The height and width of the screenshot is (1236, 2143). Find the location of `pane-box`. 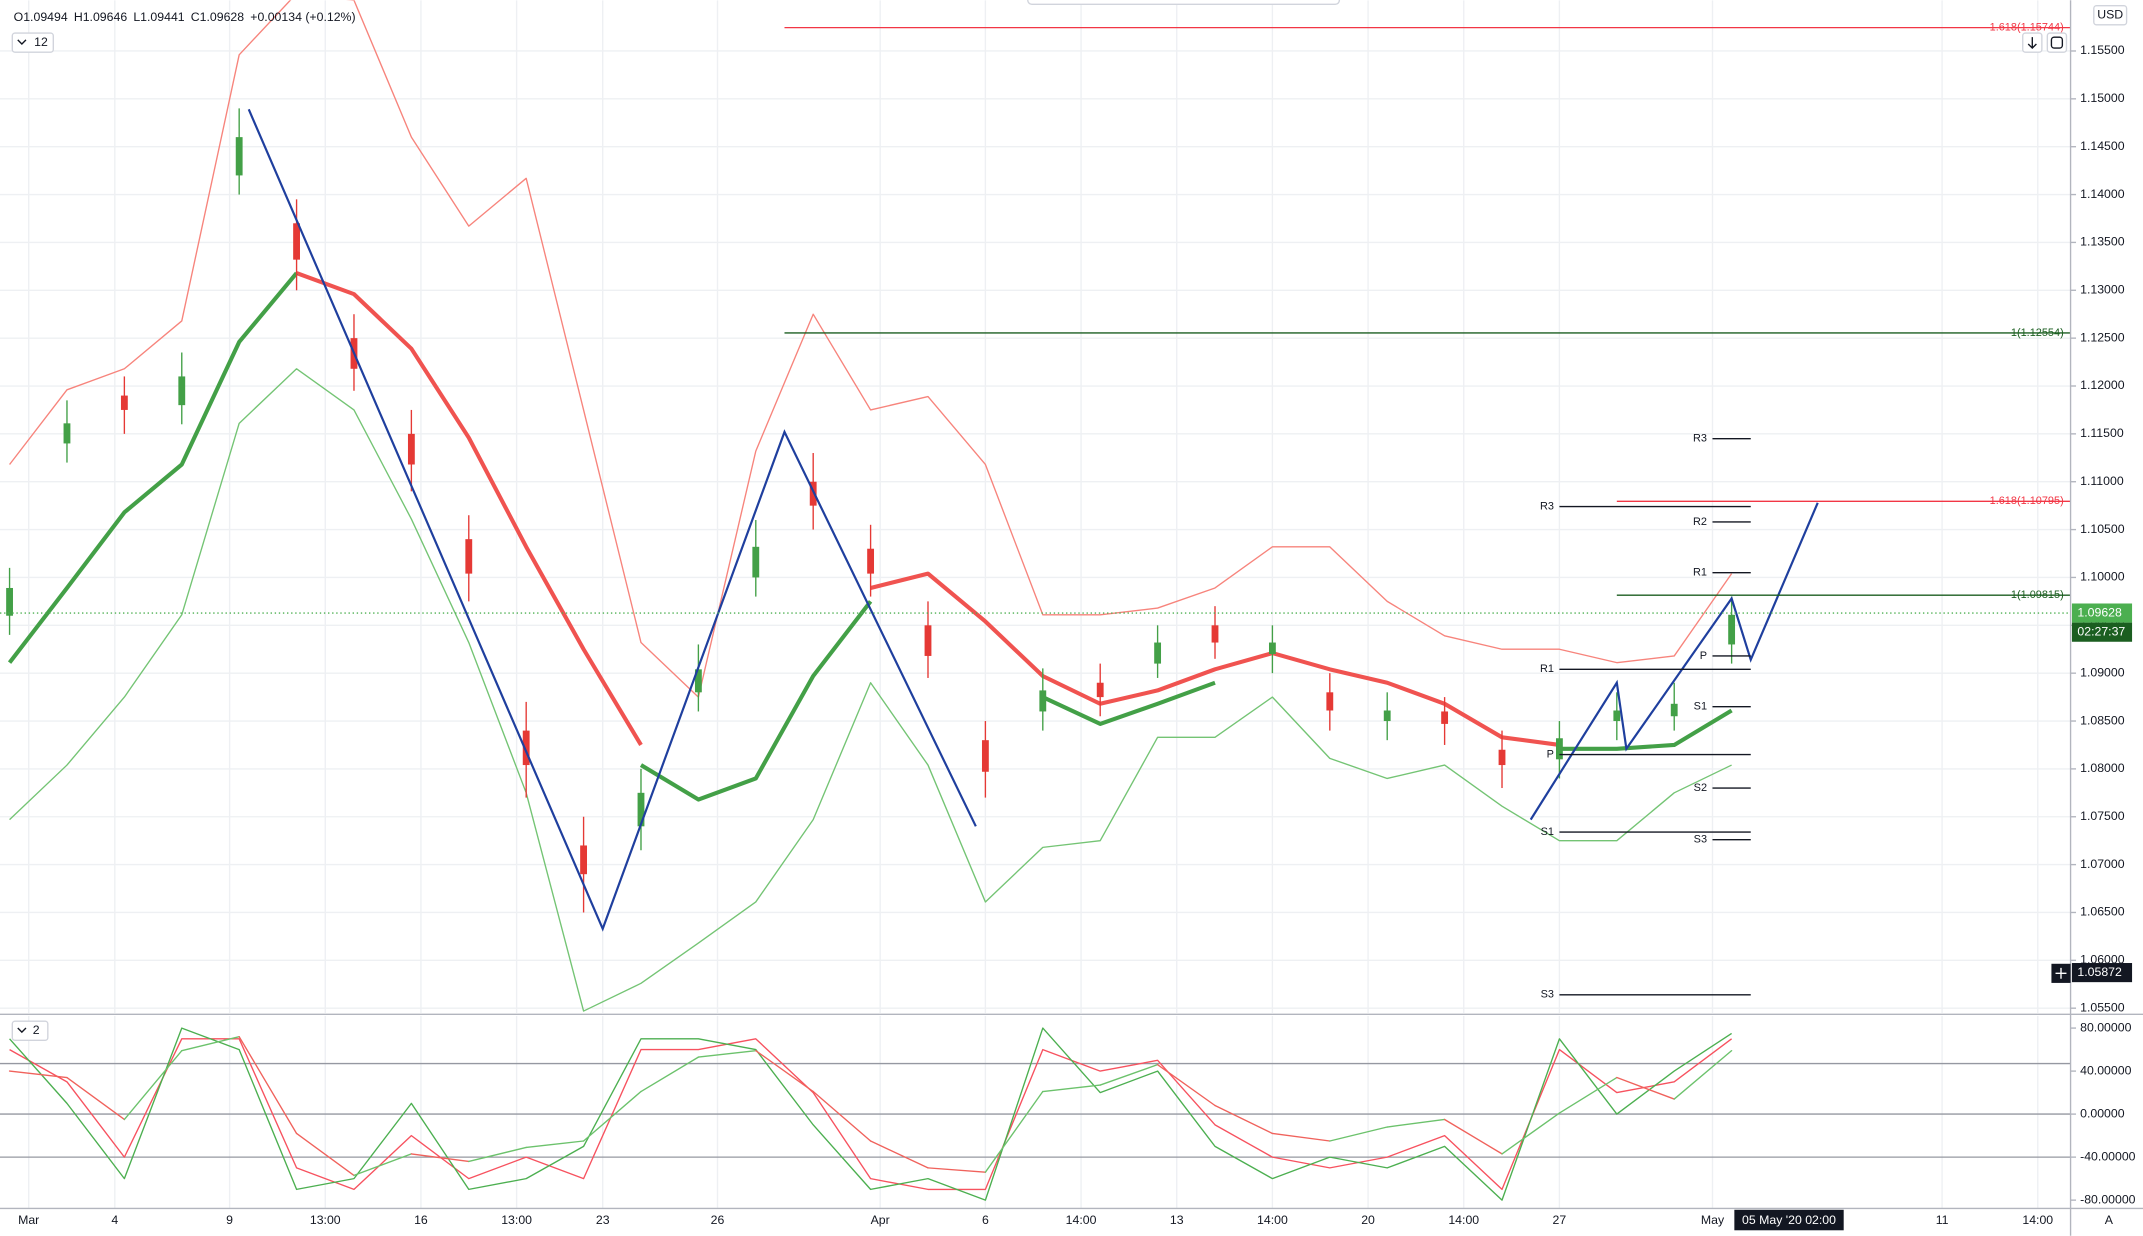

pane-box is located at coordinates (30, 1030).